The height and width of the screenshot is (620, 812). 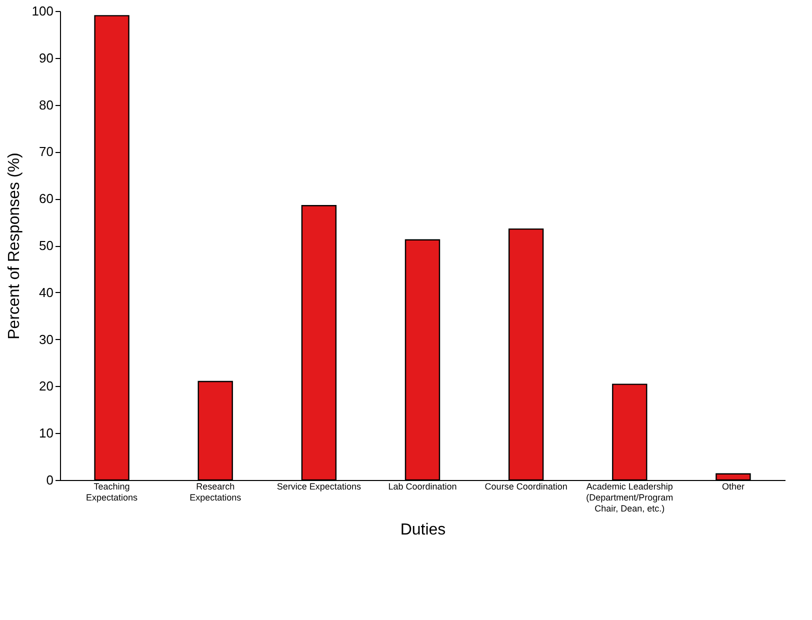 I want to click on x-tick-label: Other, so click(x=733, y=487).